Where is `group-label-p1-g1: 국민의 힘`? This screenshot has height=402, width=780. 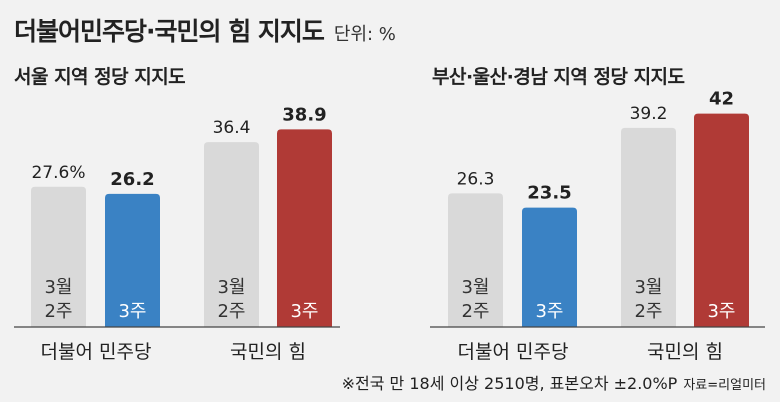
group-label-p1-g1: 국민의 힘 is located at coordinates (685, 352).